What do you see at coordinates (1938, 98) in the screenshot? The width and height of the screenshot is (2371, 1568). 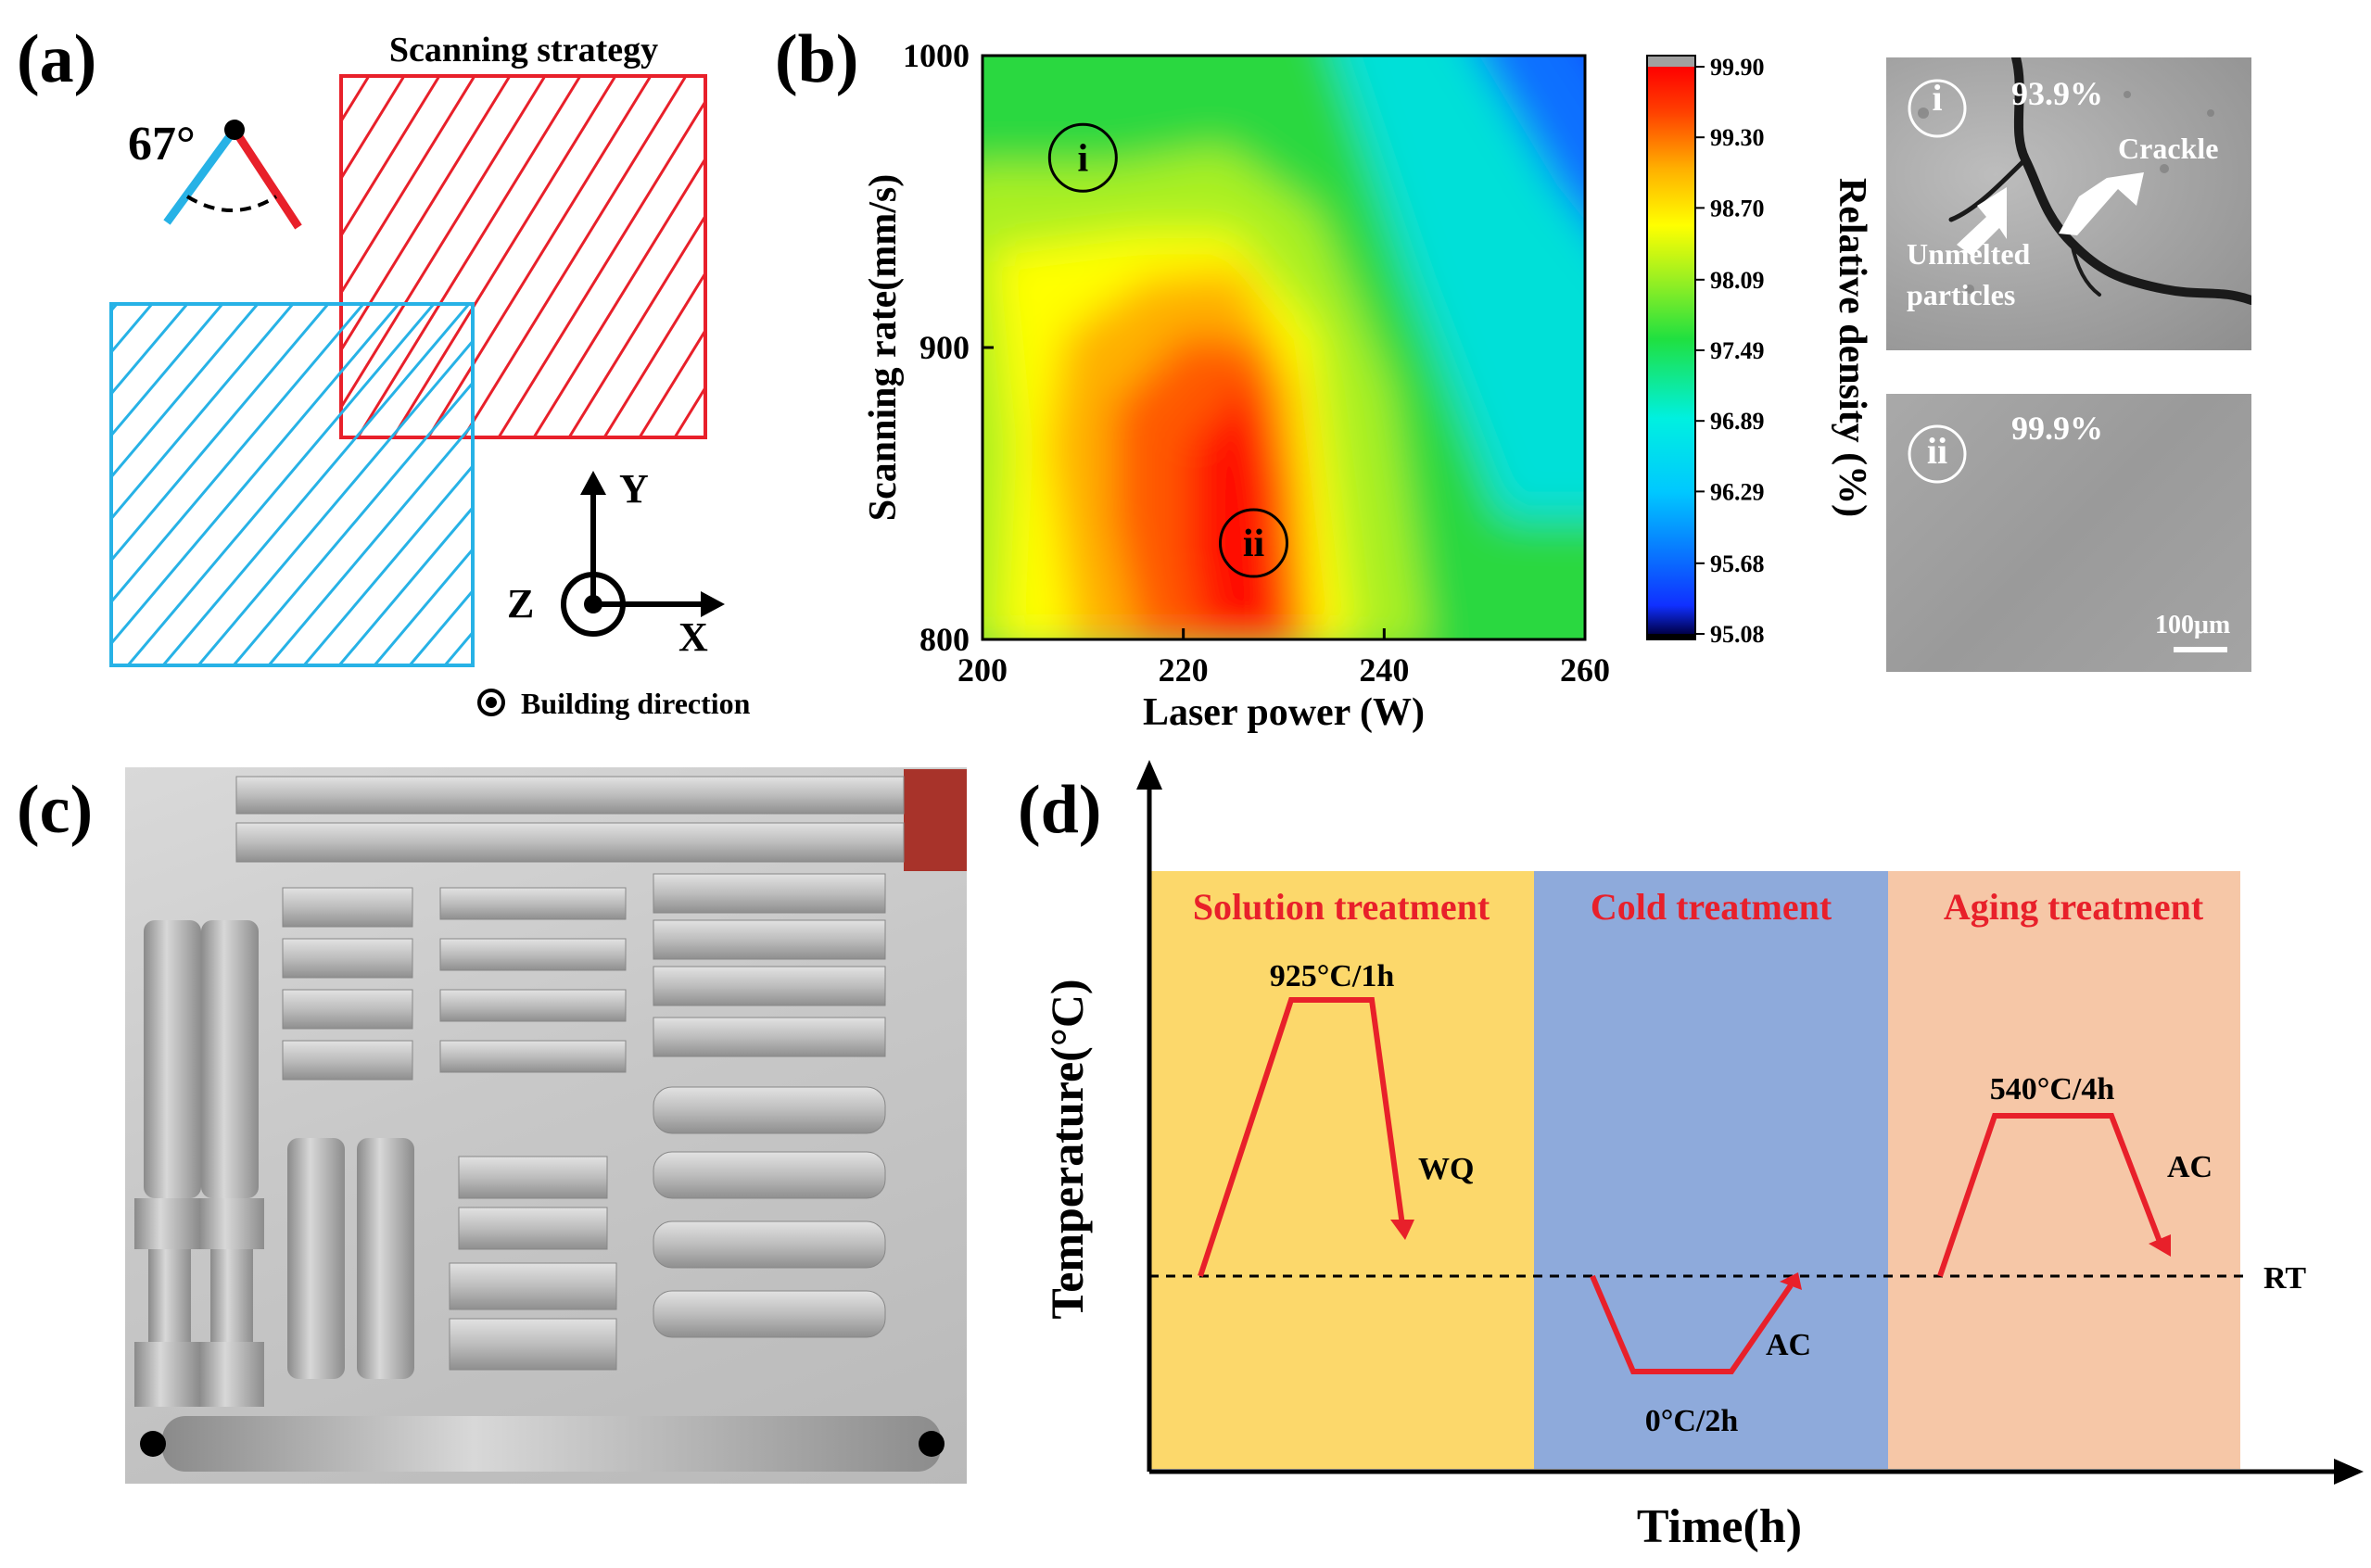 I see `micrograph-i-marker: i` at bounding box center [1938, 98].